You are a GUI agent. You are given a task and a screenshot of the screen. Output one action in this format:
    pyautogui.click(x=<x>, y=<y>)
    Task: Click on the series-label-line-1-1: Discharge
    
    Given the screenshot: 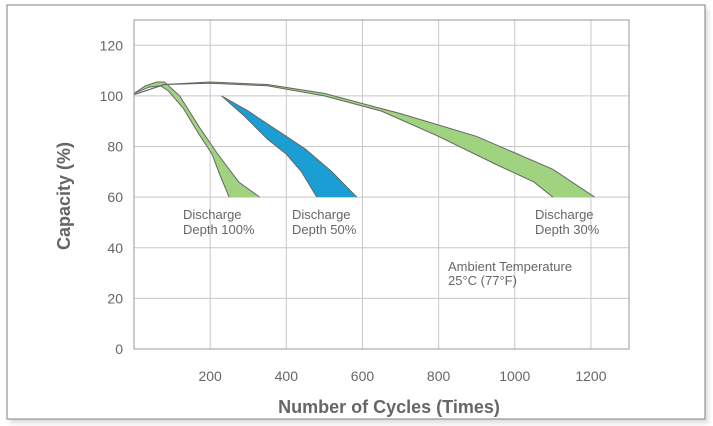 What is the action you would take?
    pyautogui.click(x=212, y=214)
    